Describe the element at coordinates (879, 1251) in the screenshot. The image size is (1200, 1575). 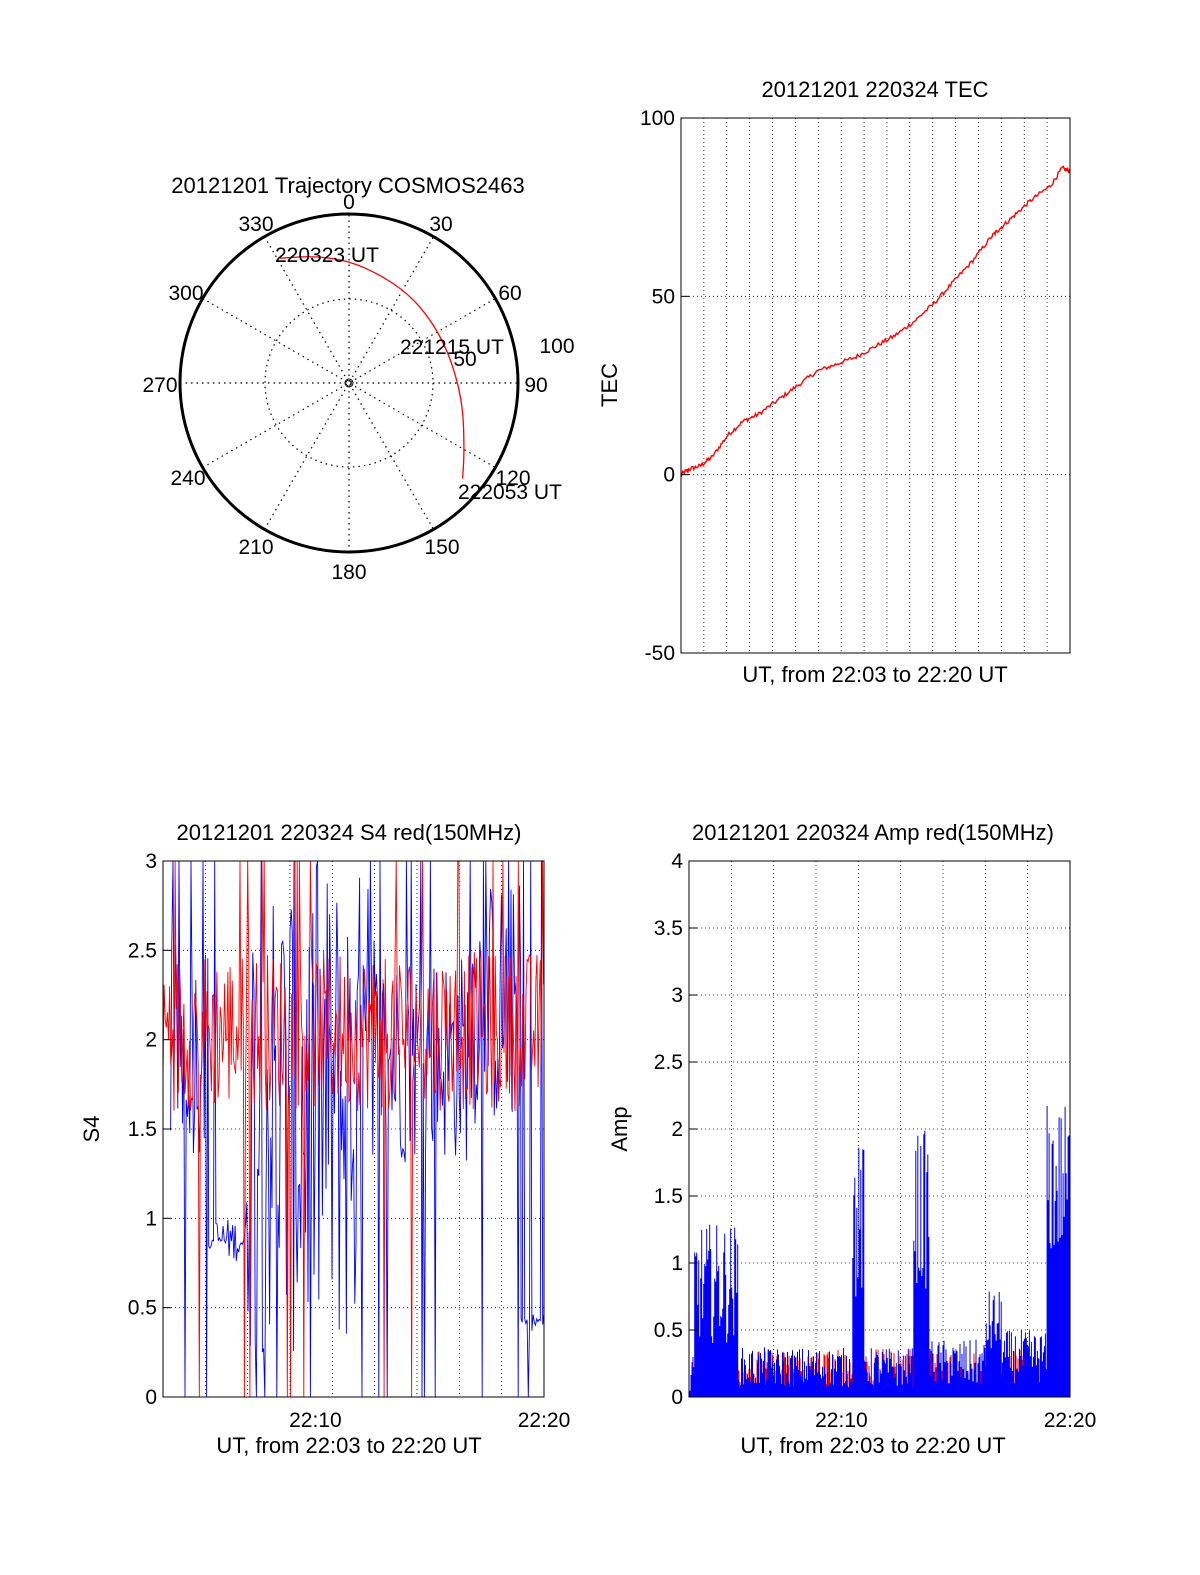
I see `amp-blue-series` at that location.